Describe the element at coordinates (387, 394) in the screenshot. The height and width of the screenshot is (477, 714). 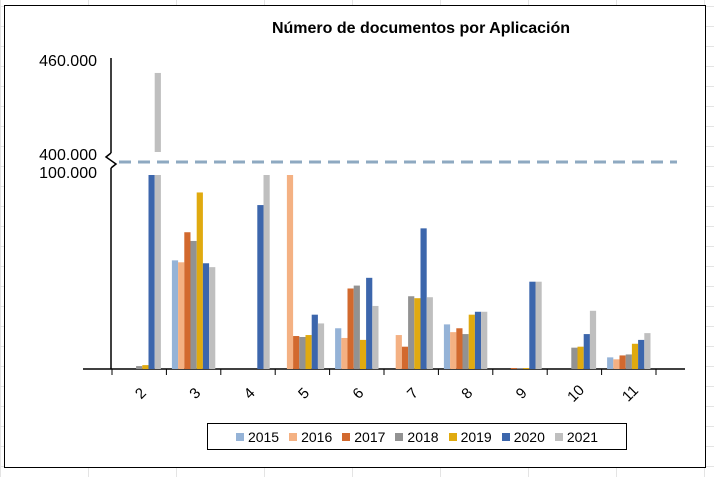
I see `x-tick-labels: 2 3 4 5 6 7 8 9 10 11` at that location.